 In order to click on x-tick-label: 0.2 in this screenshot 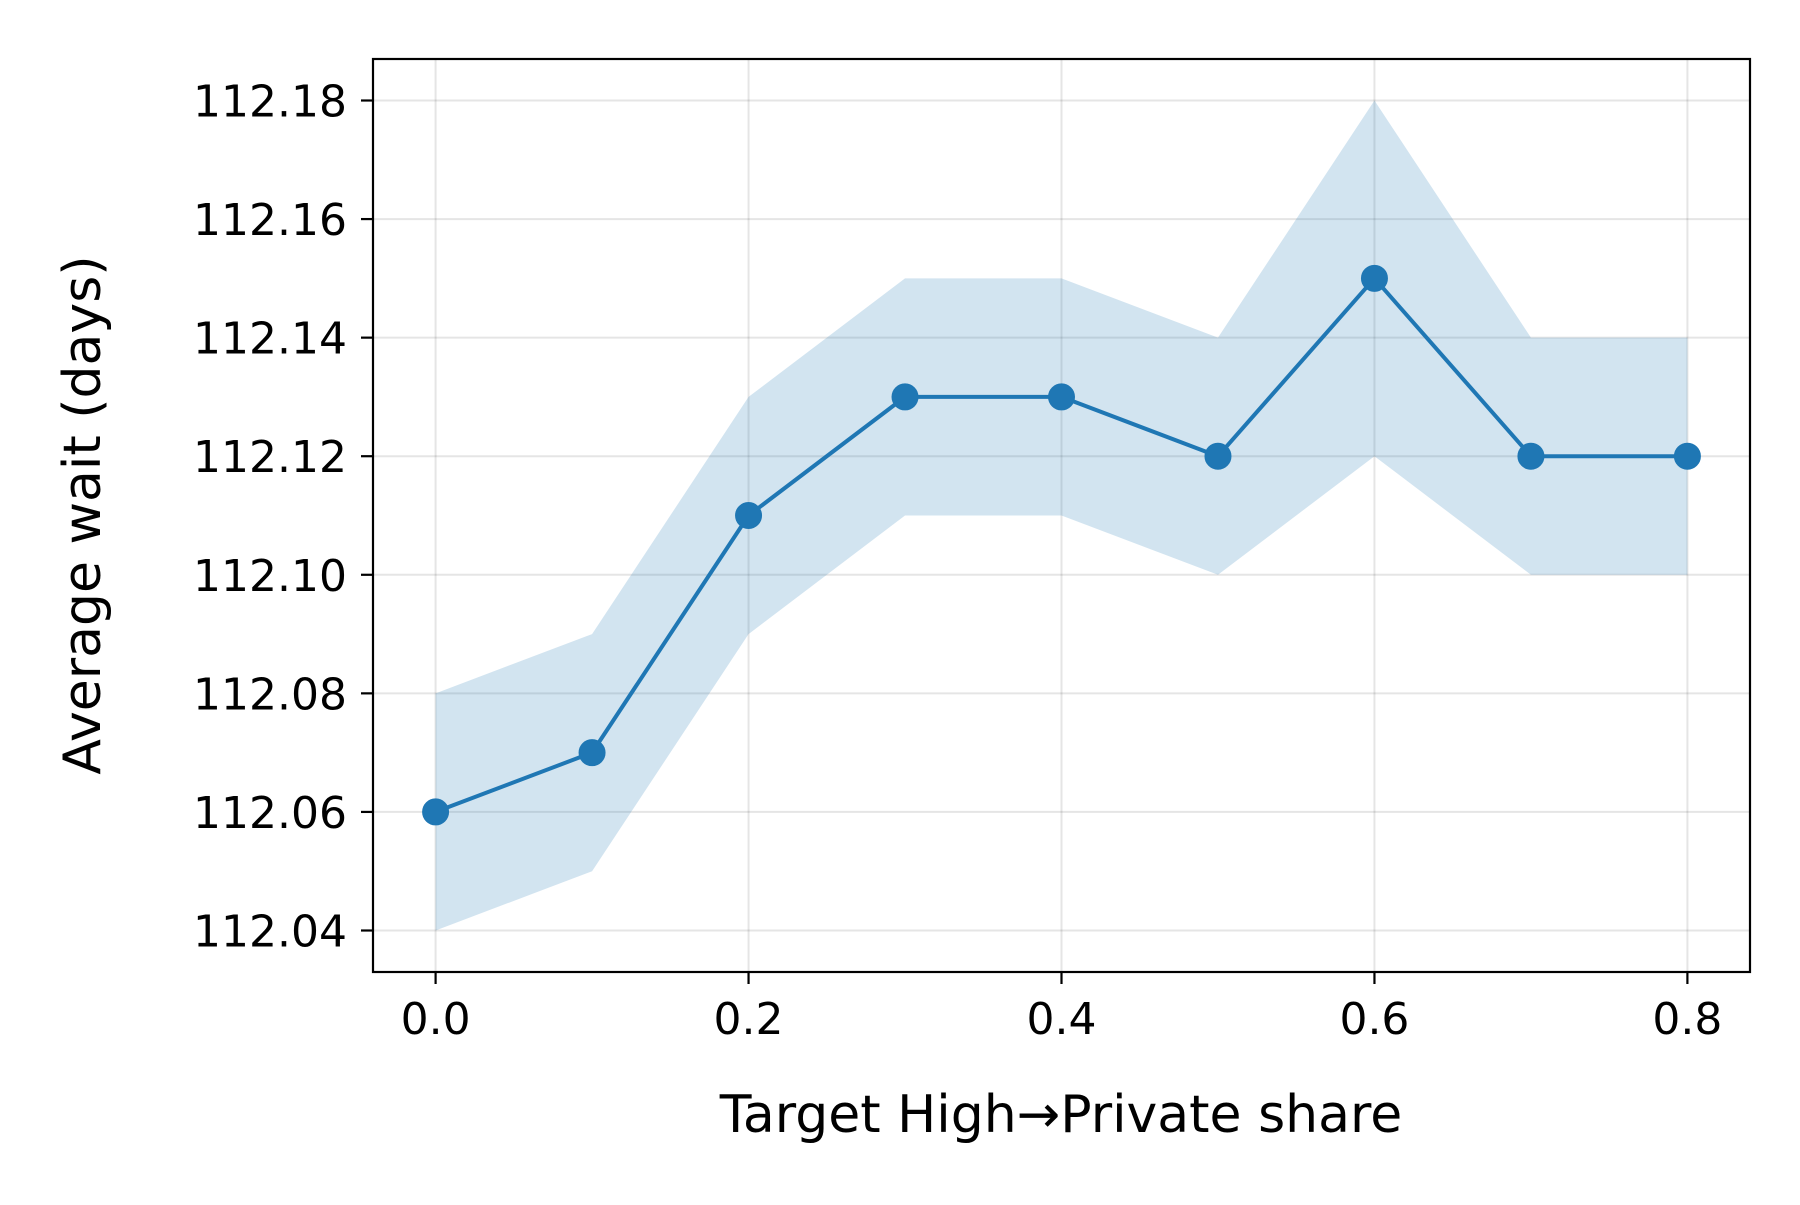, I will do `click(749, 1019)`.